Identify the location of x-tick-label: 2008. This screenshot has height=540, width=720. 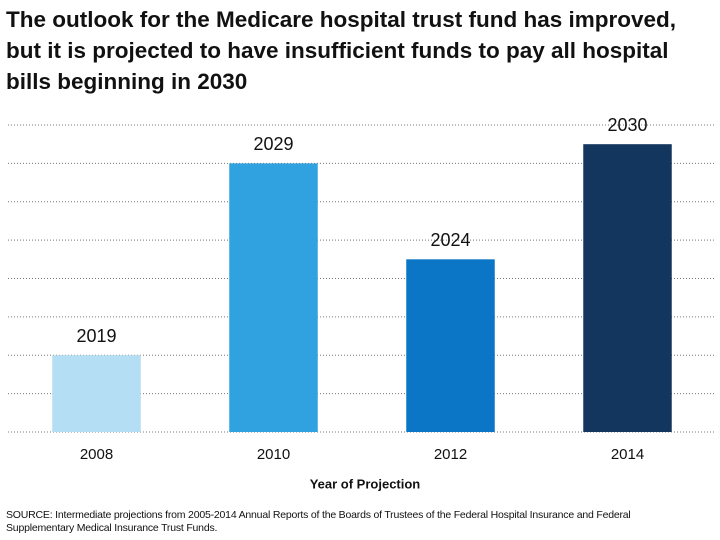
(96, 454).